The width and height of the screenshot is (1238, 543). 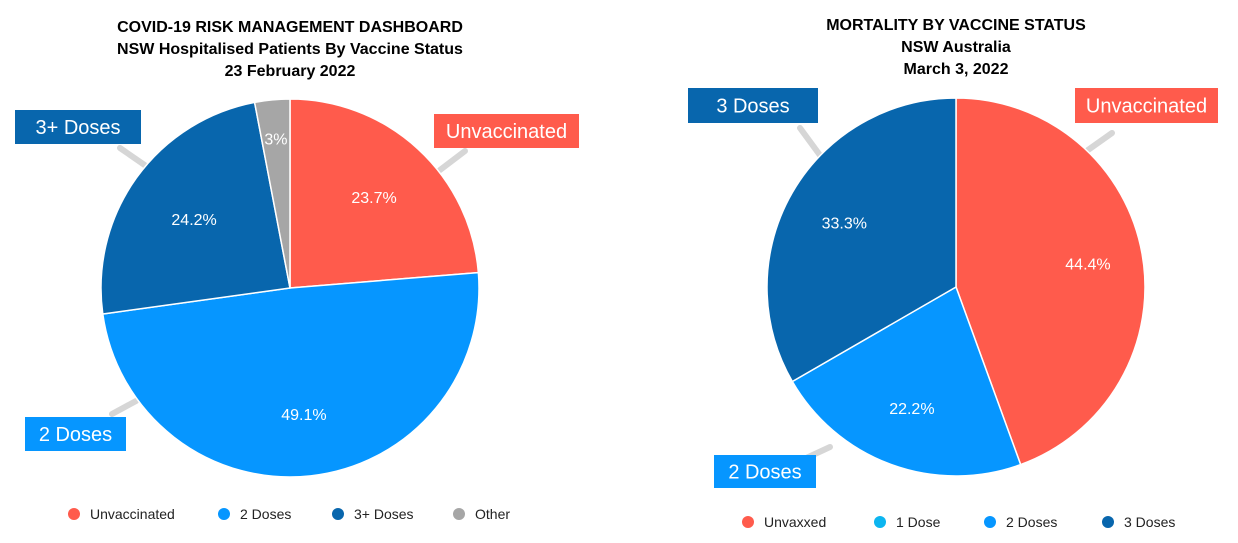 What do you see at coordinates (275, 140) in the screenshot?
I see `slice-value-label: 3%` at bounding box center [275, 140].